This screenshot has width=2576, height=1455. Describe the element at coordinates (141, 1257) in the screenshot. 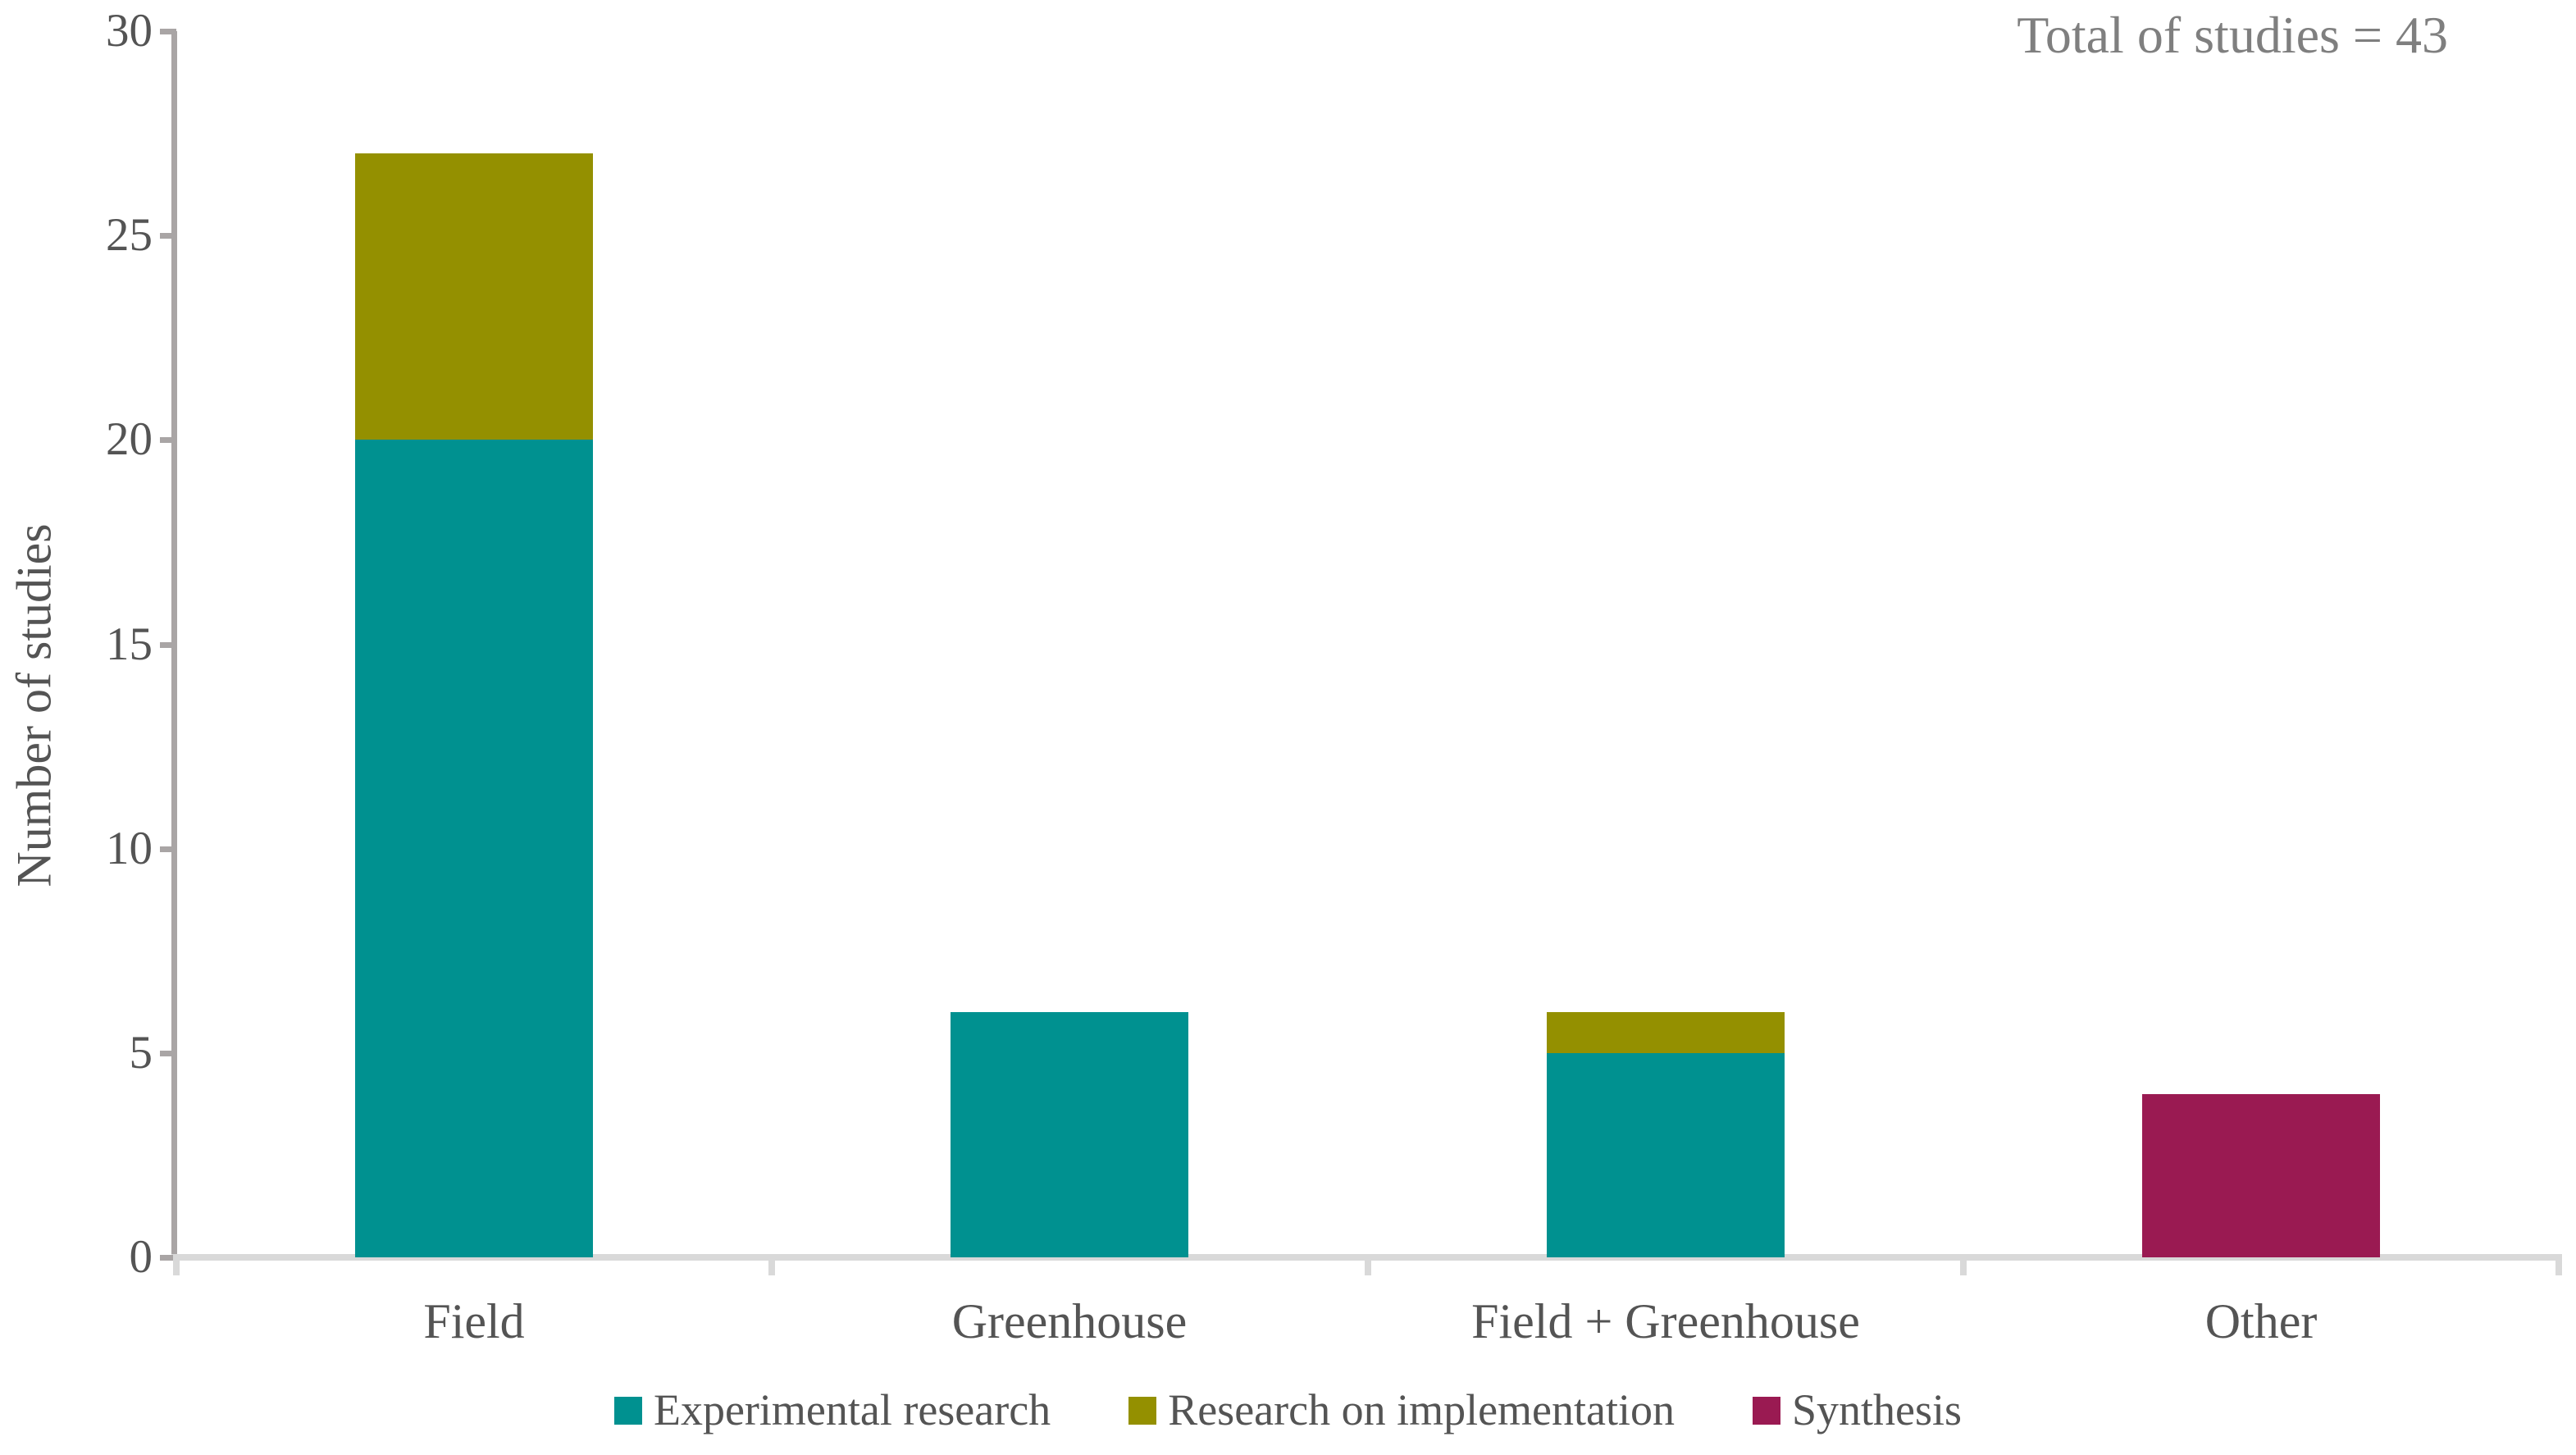

I see `y-tick-label: 0` at that location.